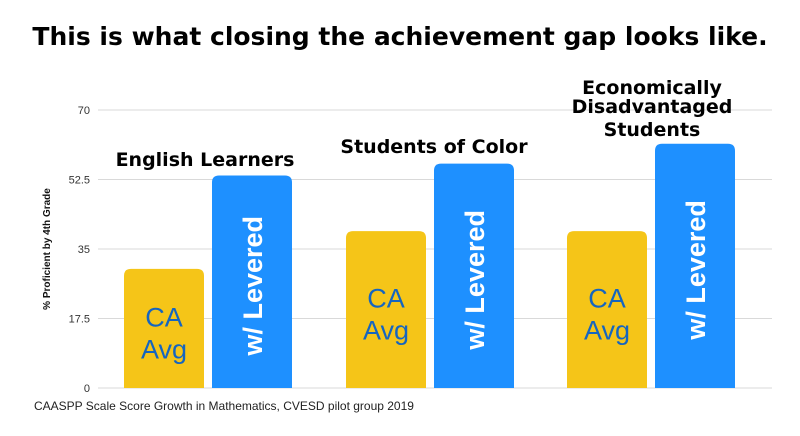  I want to click on y-tick-label: 70, so click(84, 111).